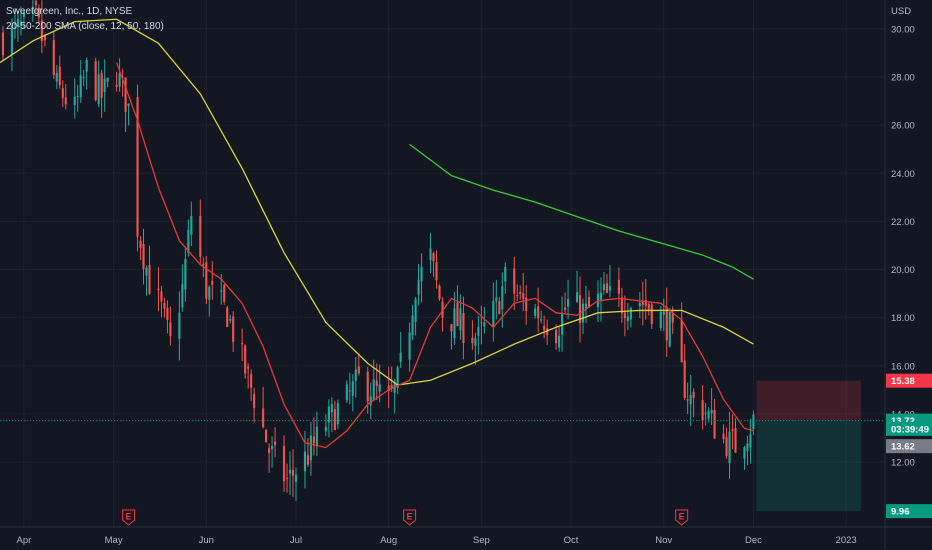  What do you see at coordinates (85, 26) in the screenshot?
I see `indicator-legend: 20-50-200 SMA (close, 12, 50, 180)` at bounding box center [85, 26].